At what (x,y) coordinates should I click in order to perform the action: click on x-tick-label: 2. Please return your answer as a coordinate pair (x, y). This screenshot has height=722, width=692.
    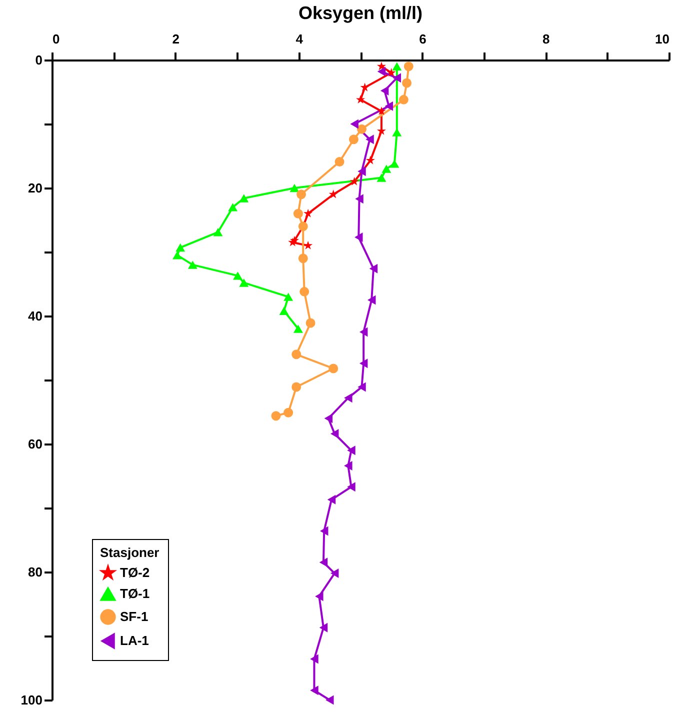
    Looking at the image, I should click on (176, 39).